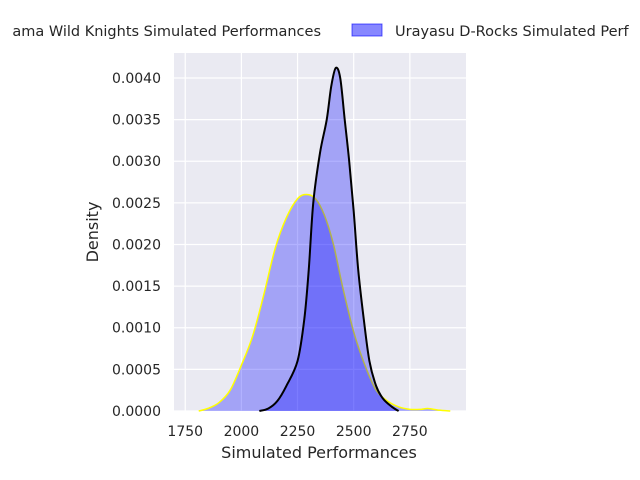 This screenshot has width=640, height=480. I want to click on x-tick-label: 1750, so click(185, 432).